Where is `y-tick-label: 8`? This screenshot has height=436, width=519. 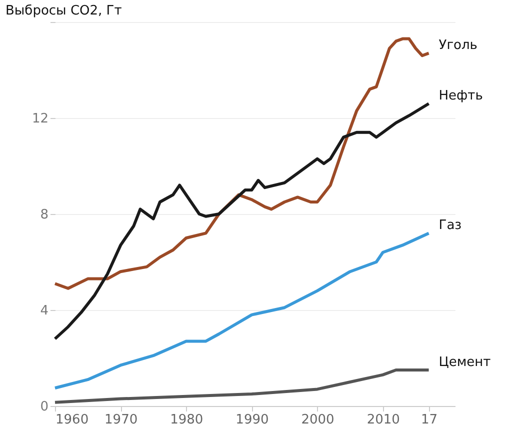
y-tick-label: 8 is located at coordinates (44, 215).